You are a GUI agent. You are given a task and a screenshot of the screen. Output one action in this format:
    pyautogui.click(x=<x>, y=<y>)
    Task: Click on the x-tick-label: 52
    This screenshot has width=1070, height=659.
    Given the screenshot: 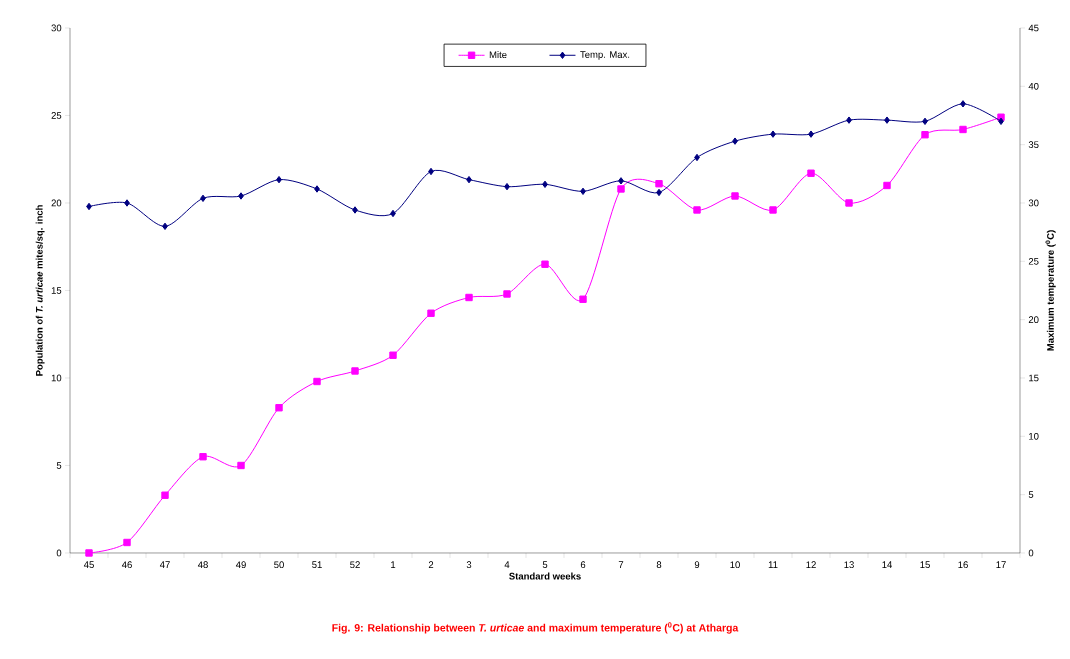 What is the action you would take?
    pyautogui.click(x=355, y=565)
    